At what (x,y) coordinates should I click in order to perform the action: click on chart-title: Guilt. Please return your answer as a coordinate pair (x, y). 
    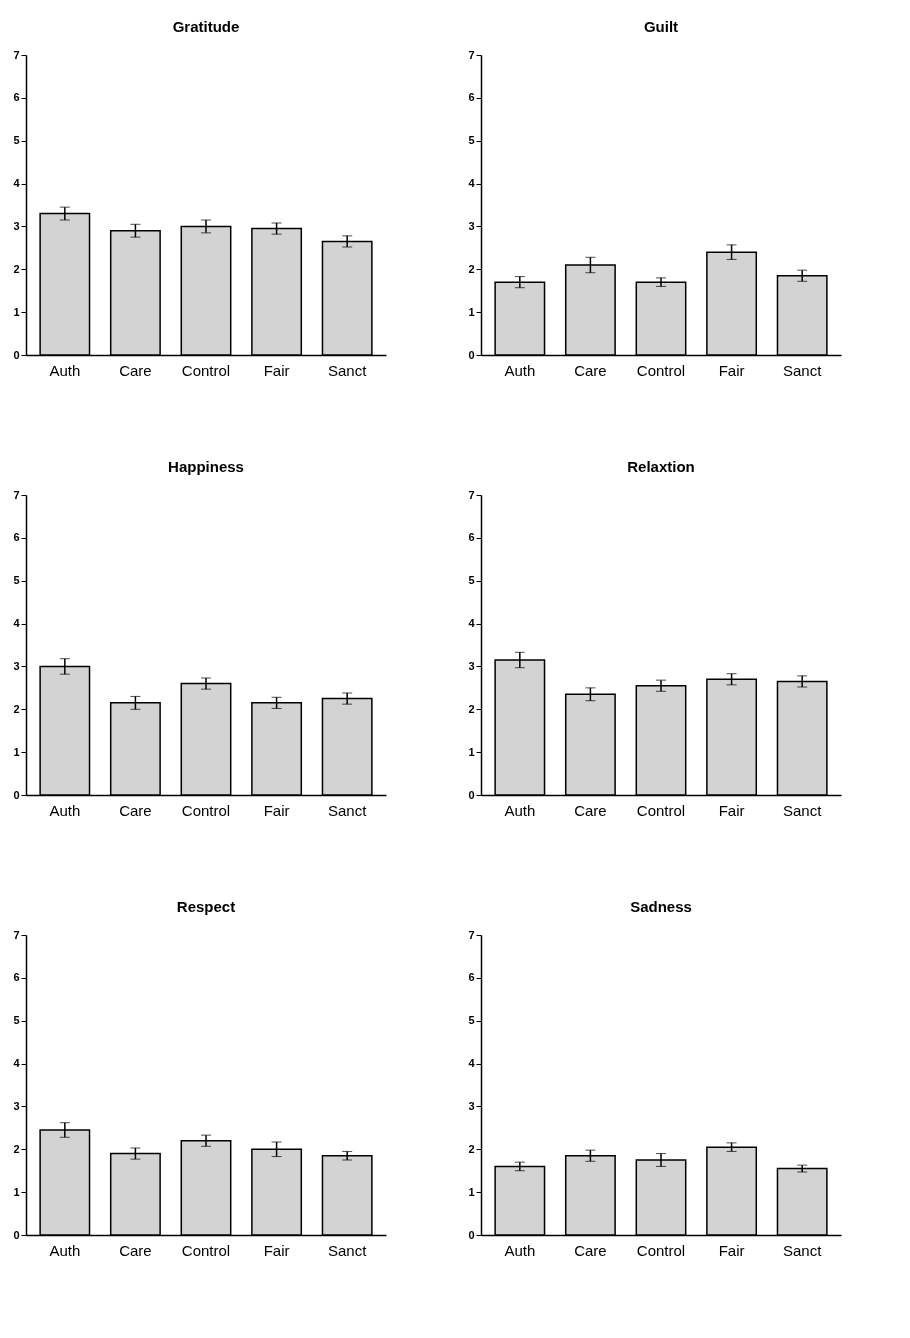
    Looking at the image, I should click on (661, 26).